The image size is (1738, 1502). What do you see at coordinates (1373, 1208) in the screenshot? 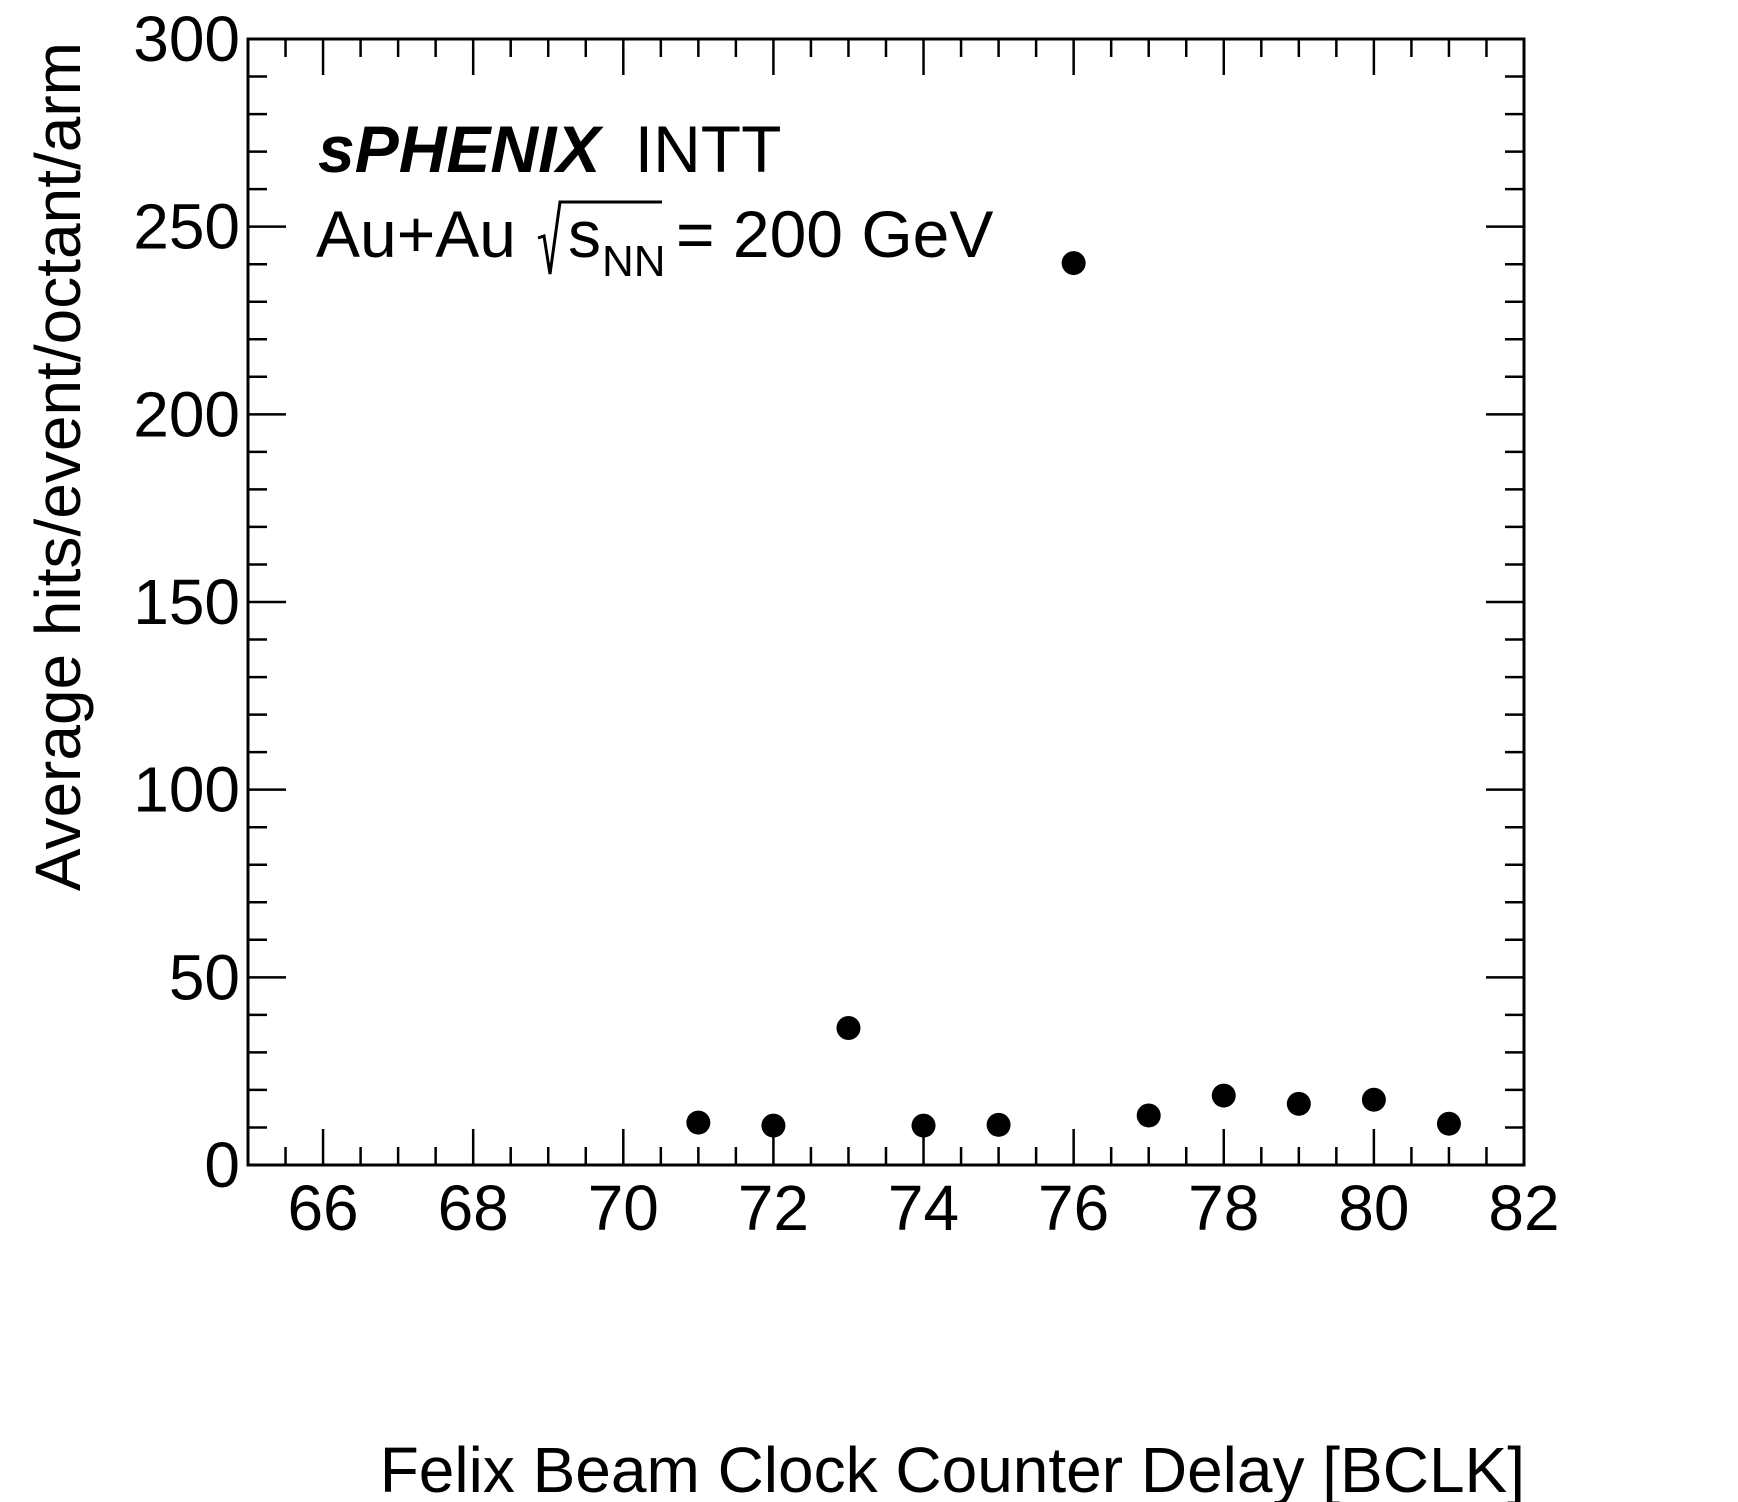
I see `x-tick-label: 80` at bounding box center [1373, 1208].